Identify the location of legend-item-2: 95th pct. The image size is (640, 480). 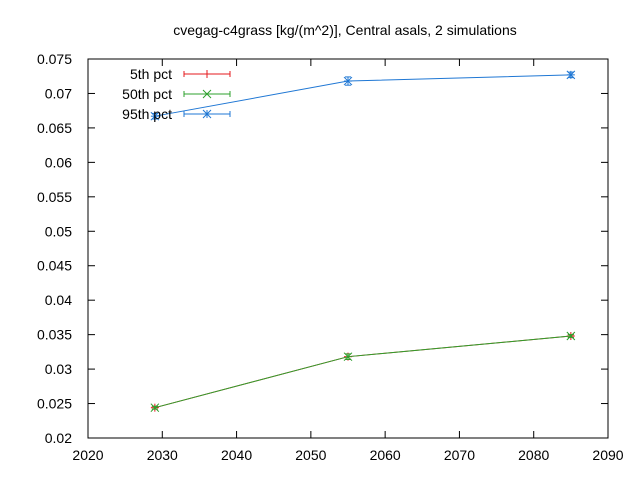
(176, 114).